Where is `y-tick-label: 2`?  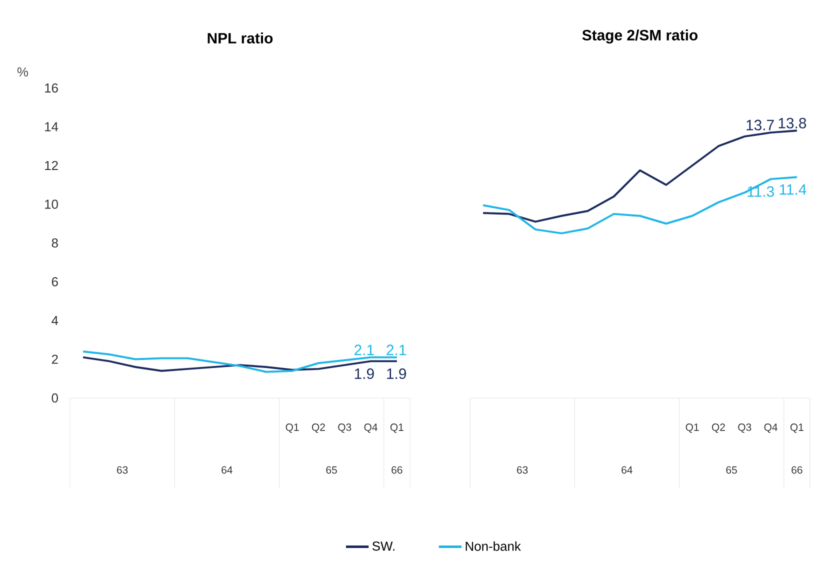 y-tick-label: 2 is located at coordinates (55, 359).